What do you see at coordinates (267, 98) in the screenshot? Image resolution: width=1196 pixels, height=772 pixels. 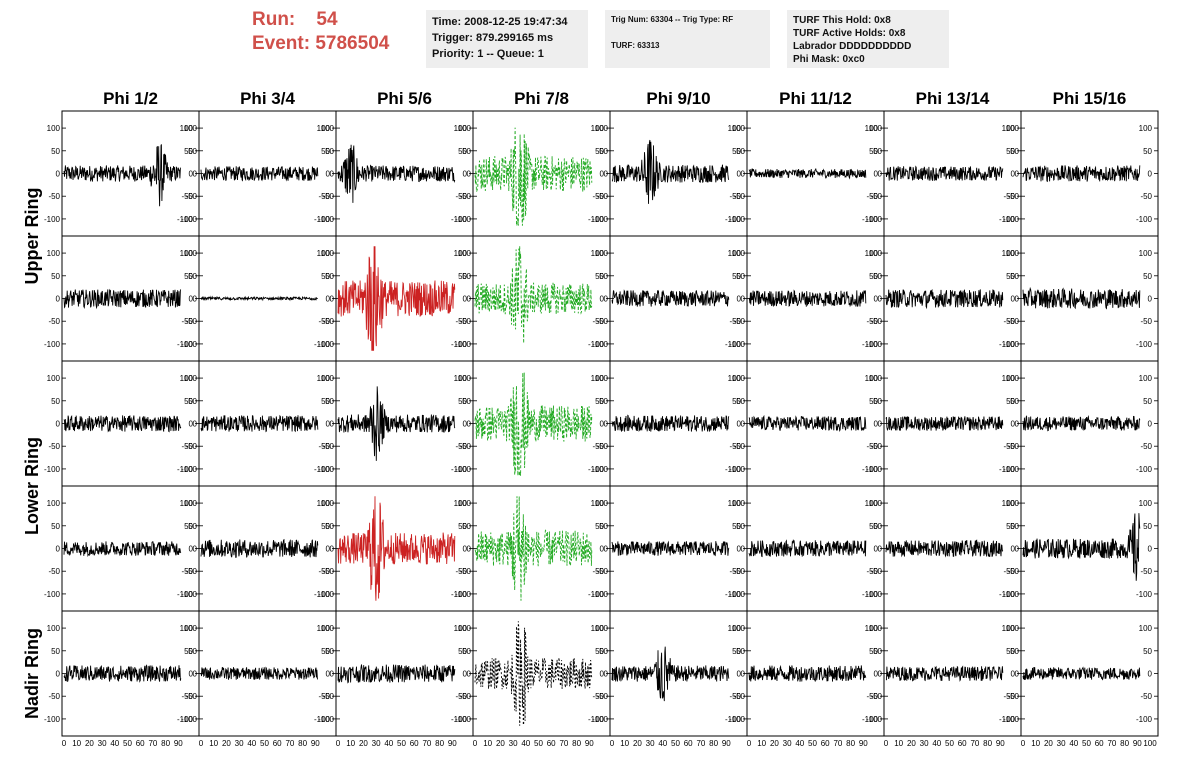 I see `column-header: Phi 3/4` at bounding box center [267, 98].